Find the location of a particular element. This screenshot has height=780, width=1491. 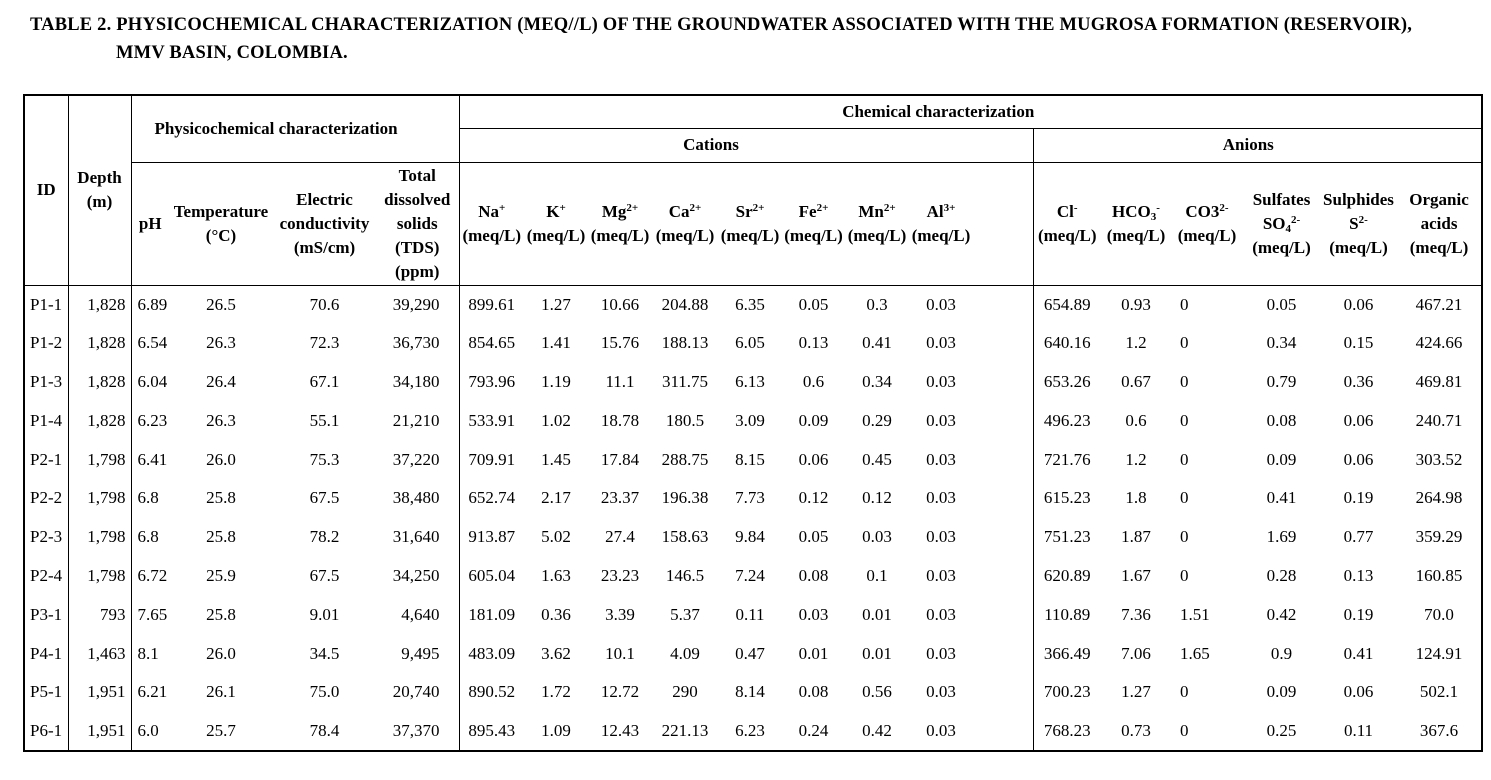

cell-sr: 6.35 is located at coordinates (750, 304).